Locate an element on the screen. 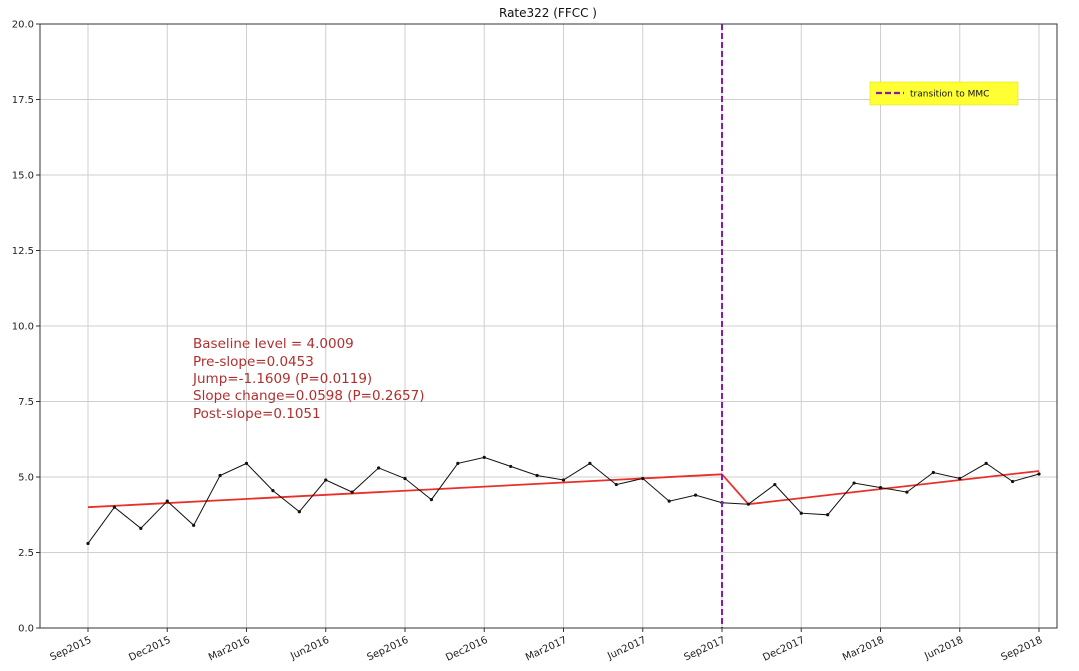  legend: transition to MMC is located at coordinates (944, 93).